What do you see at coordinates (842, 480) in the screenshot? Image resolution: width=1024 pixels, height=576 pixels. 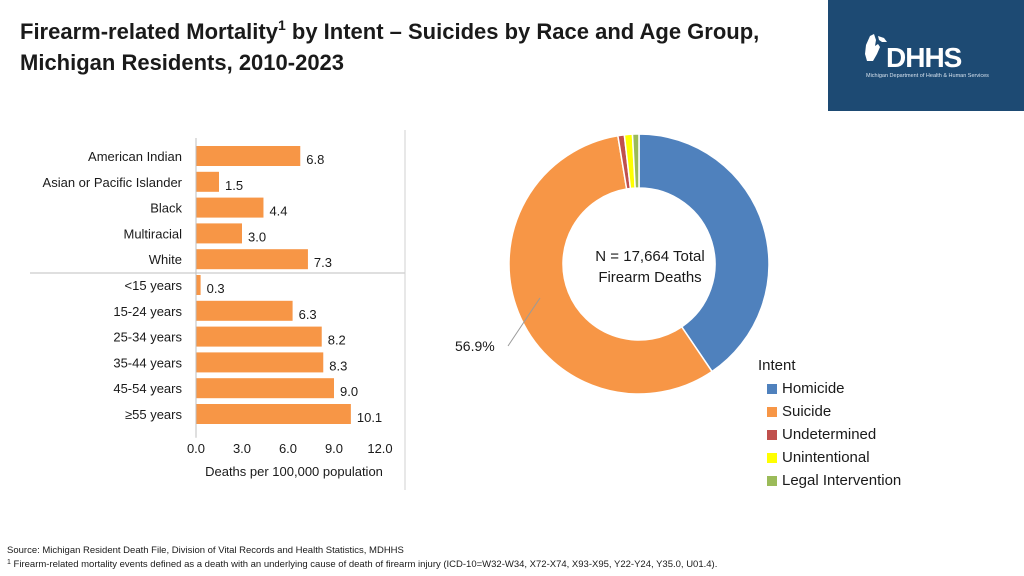 I see `legend-label: Legal Intervention` at bounding box center [842, 480].